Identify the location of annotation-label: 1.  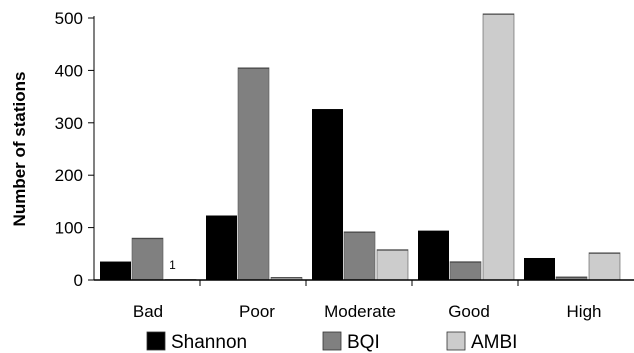
(172, 265).